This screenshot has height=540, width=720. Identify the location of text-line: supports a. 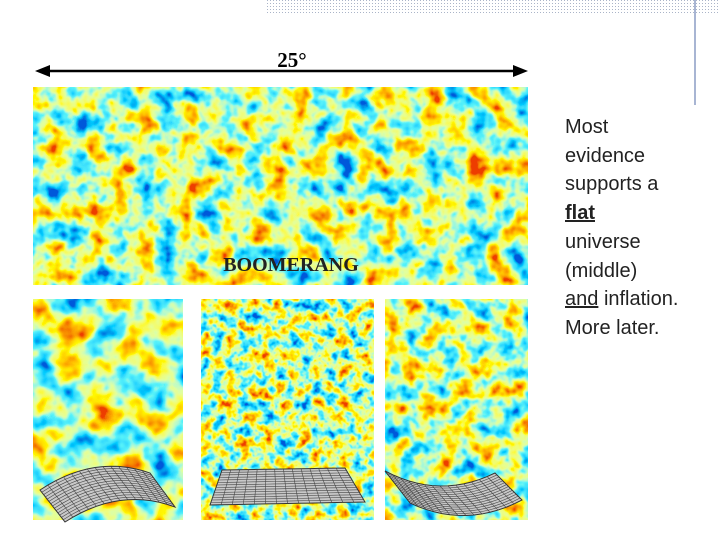
(621, 184).